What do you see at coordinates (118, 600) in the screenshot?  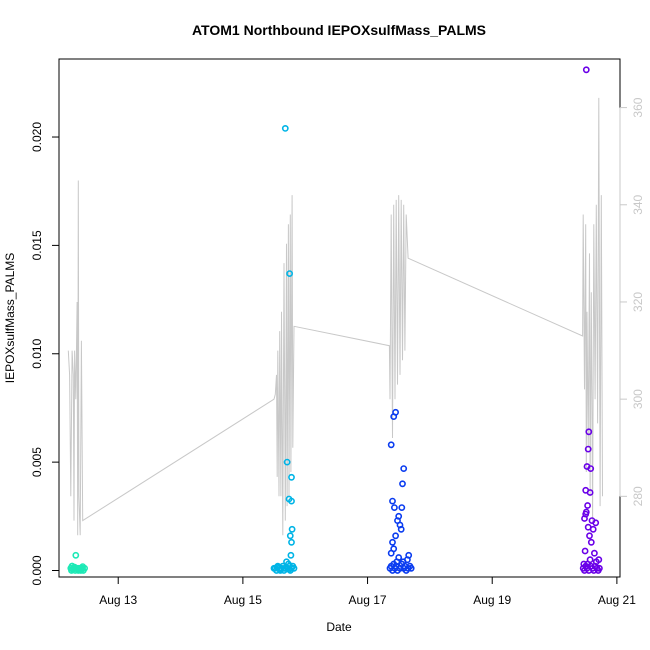 I see `x-tick-label: Aug 13` at bounding box center [118, 600].